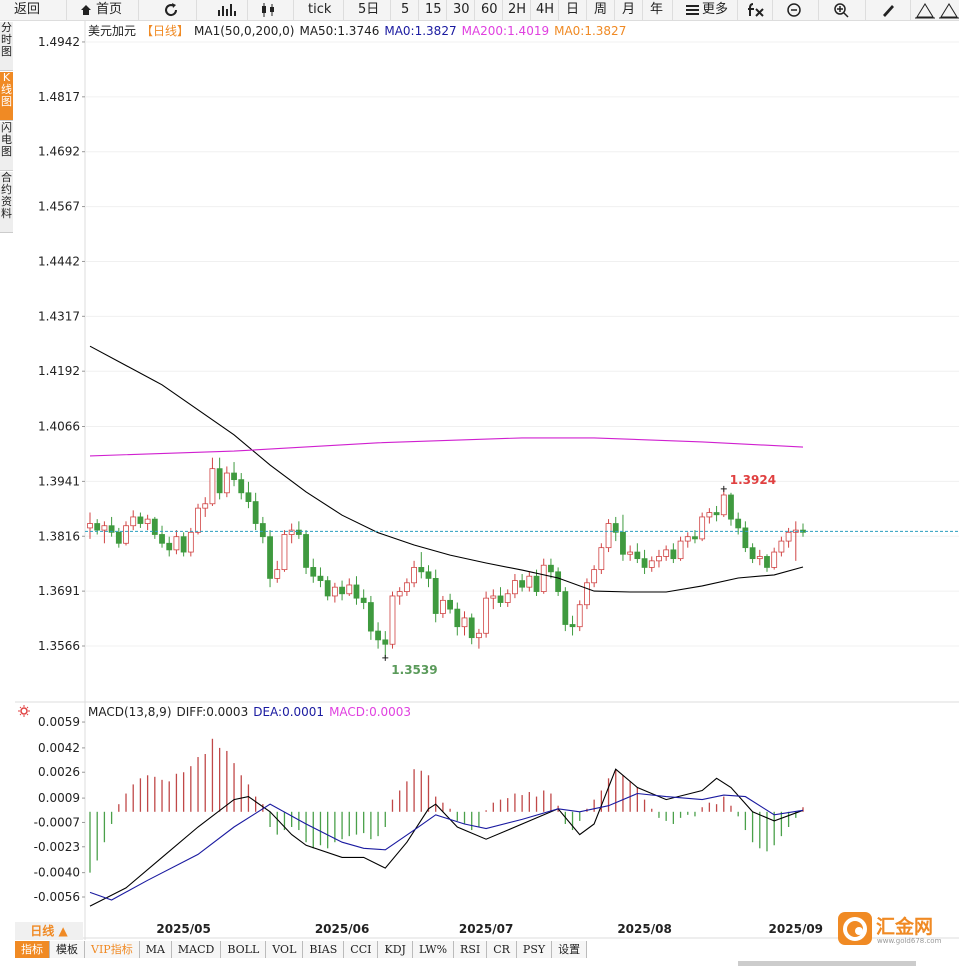  Describe the element at coordinates (27, 9) in the screenshot. I see `back-button: 返回` at that location.